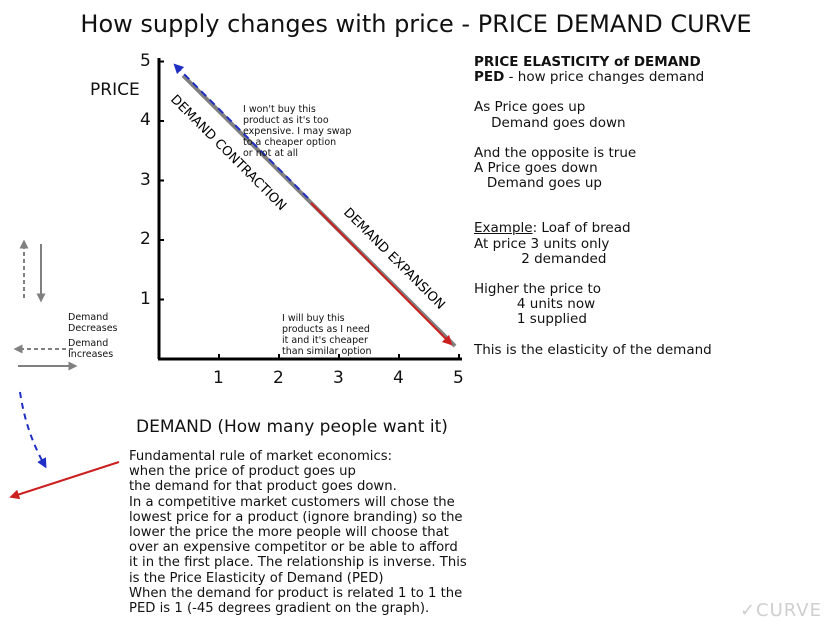 This screenshot has width=832, height=627. What do you see at coordinates (145, 120) in the screenshot?
I see `y-tick-label: 4` at bounding box center [145, 120].